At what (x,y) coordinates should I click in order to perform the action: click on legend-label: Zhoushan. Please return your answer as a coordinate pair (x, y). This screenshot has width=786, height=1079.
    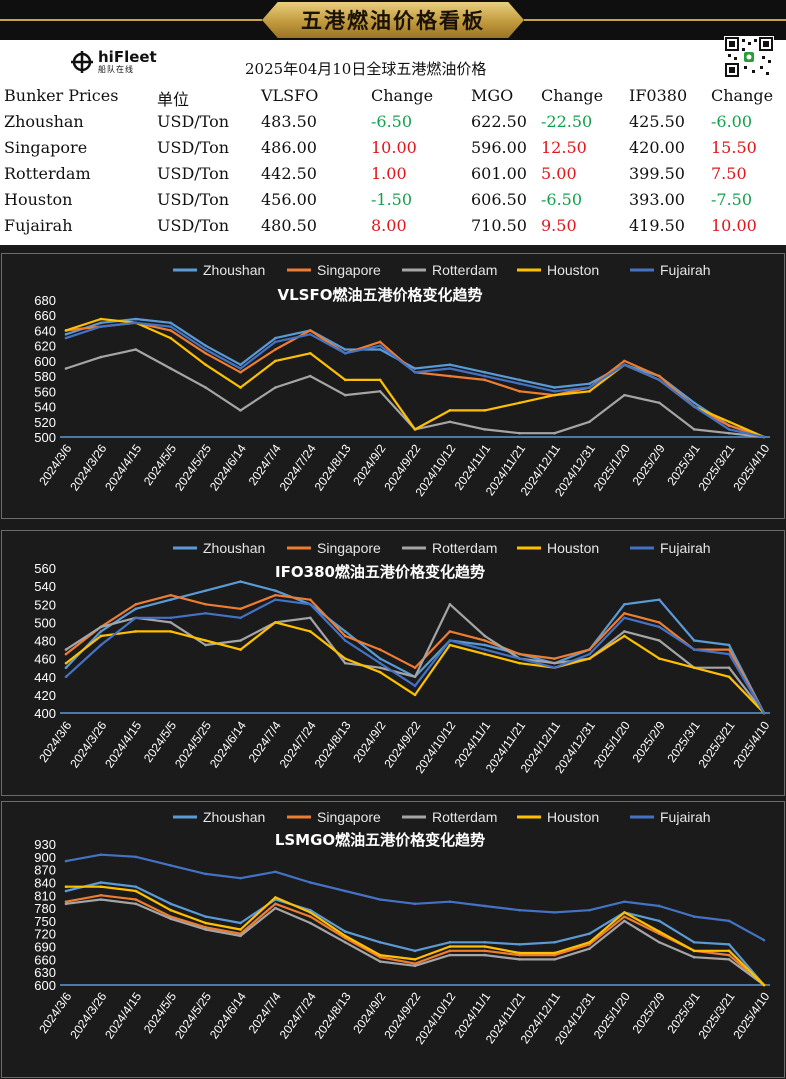
    Looking at the image, I should click on (234, 817).